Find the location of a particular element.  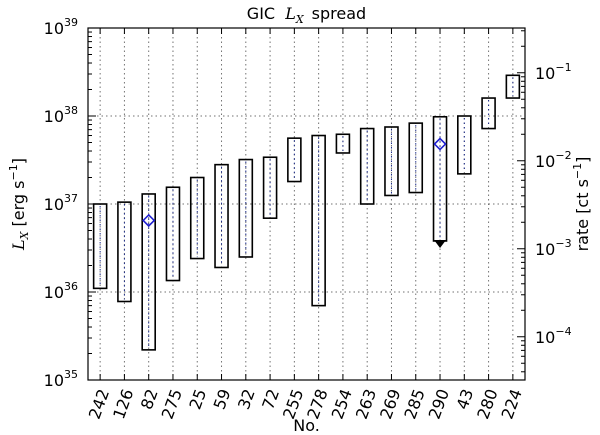

x-tick-label: 224 is located at coordinates (512, 403).